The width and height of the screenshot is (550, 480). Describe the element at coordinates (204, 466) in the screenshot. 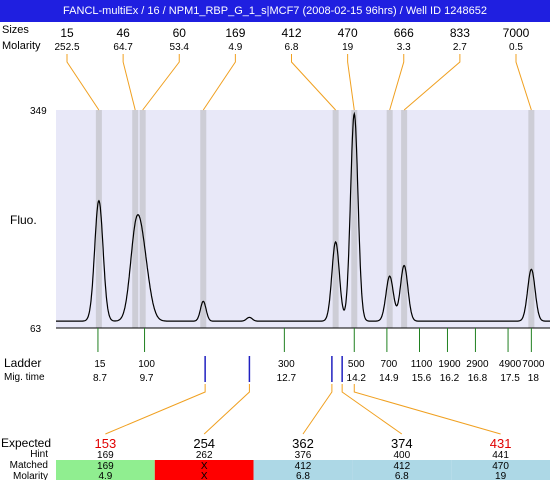

I see `matched-size: X` at that location.